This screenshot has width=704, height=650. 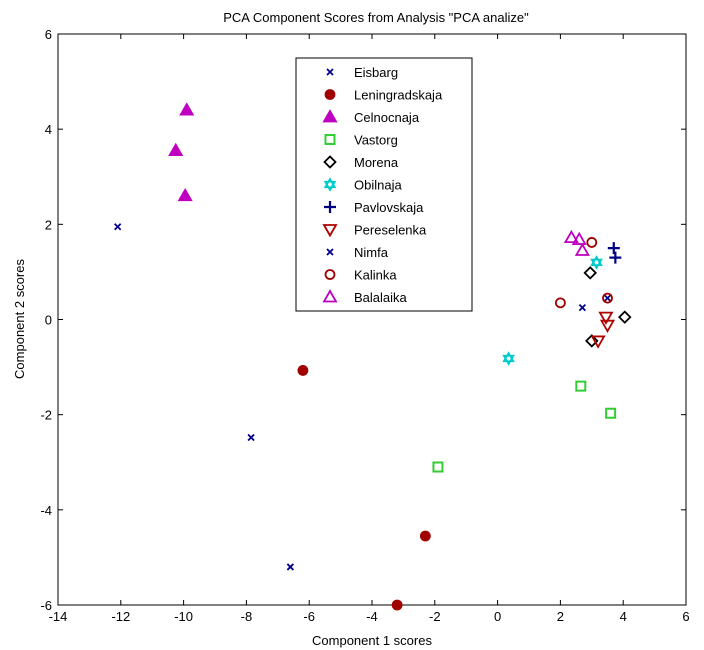 I want to click on legend-label-pavlovskaja: Pavlovskaja, so click(x=389, y=207).